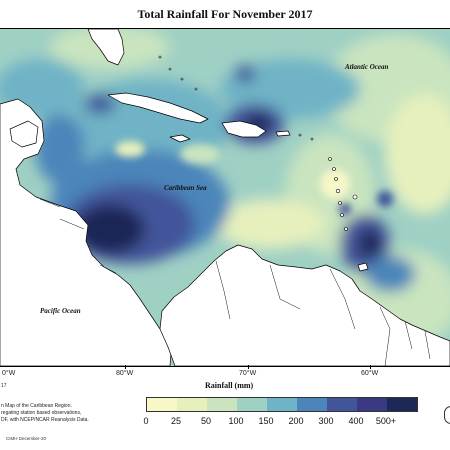 Image resolution: width=450 pixels, height=450 pixels. Describe the element at coordinates (244, 129) in the screenshot. I see `hispaniola-land` at that location.